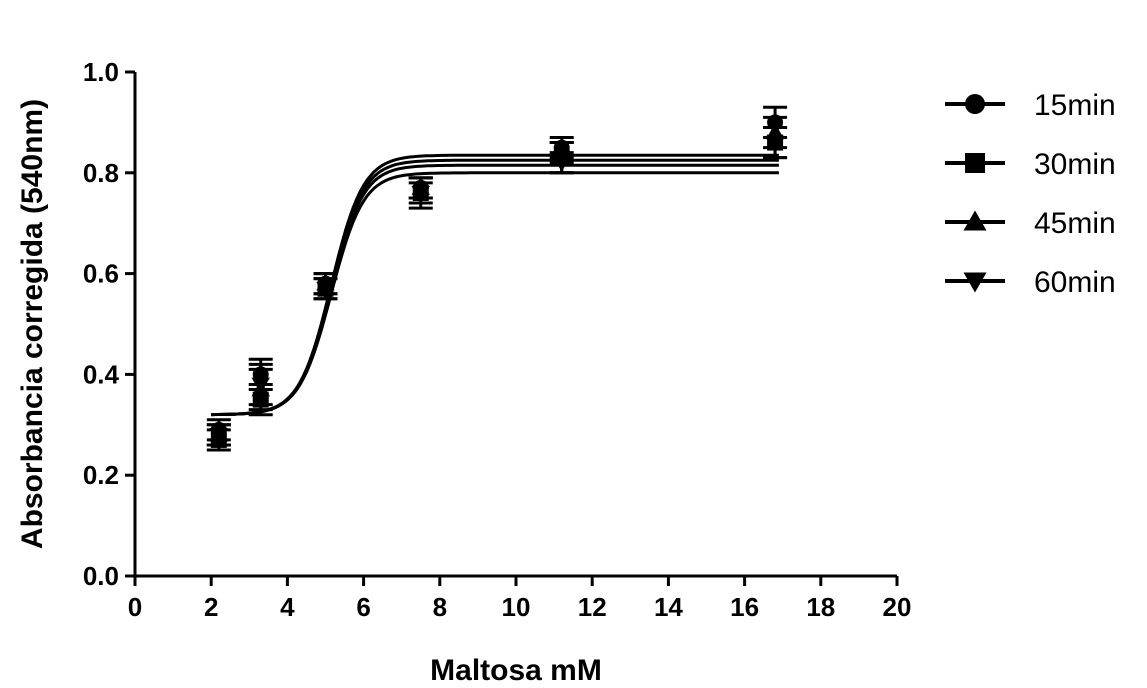 The height and width of the screenshot is (688, 1147). What do you see at coordinates (101, 173) in the screenshot?
I see `y-tick-label: 0.8` at bounding box center [101, 173].